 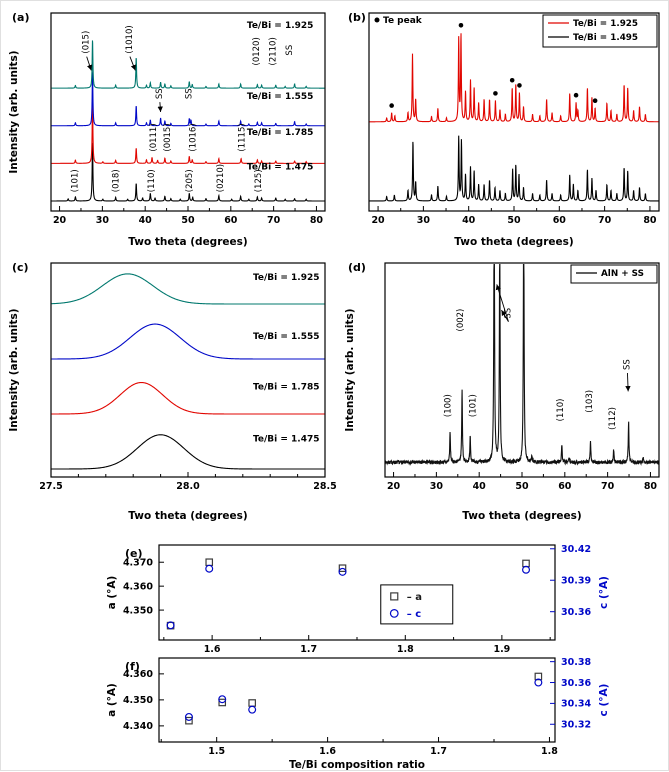 What do you see at coordinates (273, 51) in the screenshot?
I see `svg-text: (2110)` at bounding box center [273, 51].